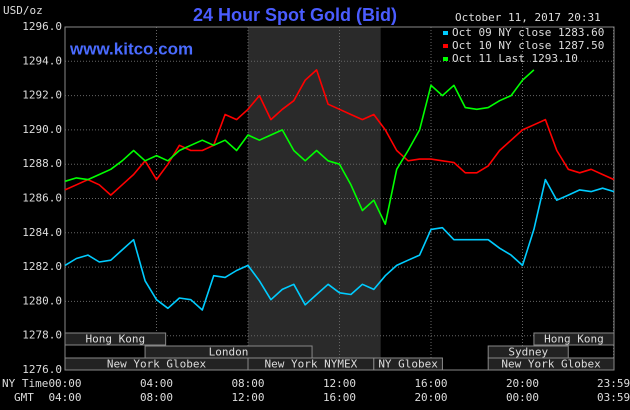 The image size is (630, 410). I want to click on x-tick-label: 12:00, so click(339, 383).